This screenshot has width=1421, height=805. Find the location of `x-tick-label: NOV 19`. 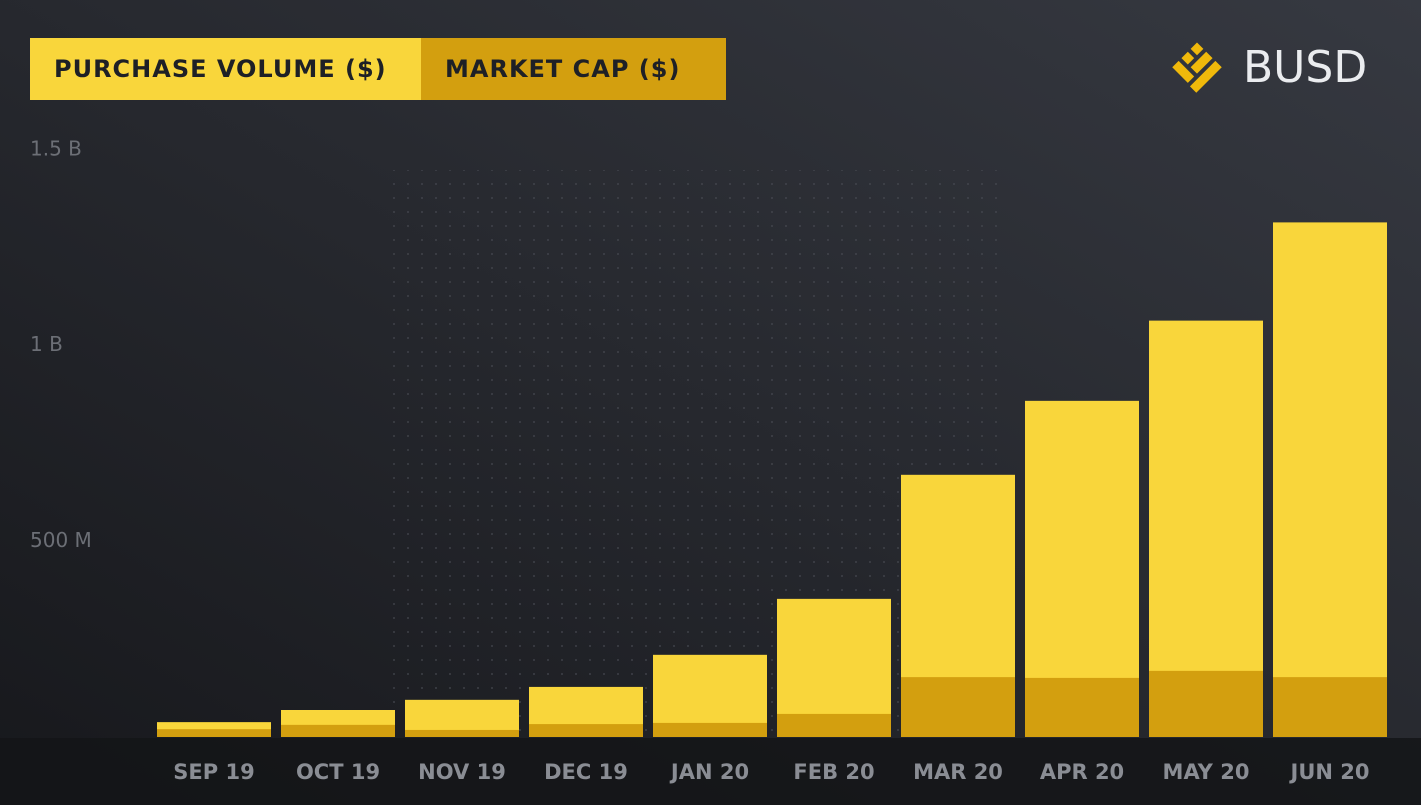

x-tick-label: NOV 19 is located at coordinates (462, 772).